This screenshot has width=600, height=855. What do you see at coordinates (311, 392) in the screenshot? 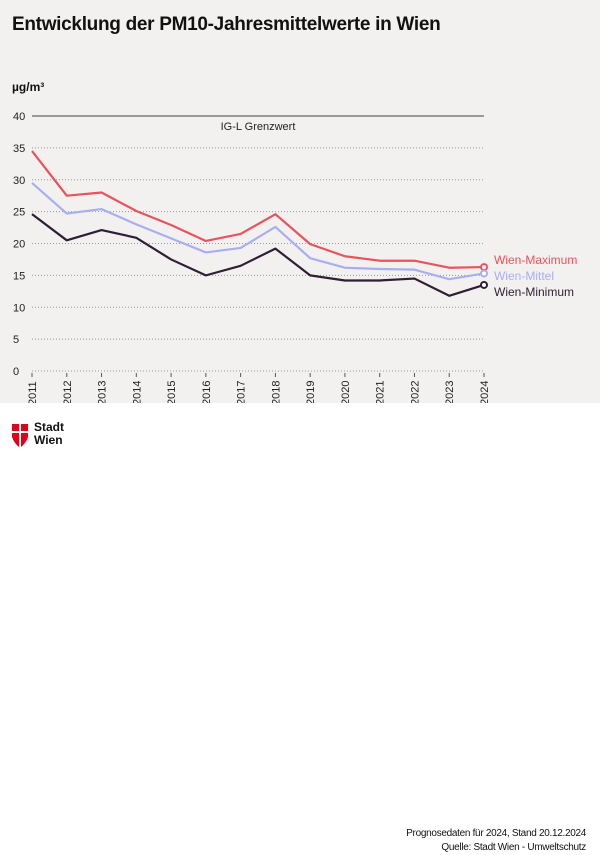
I see `x-tick-label: 2019` at bounding box center [311, 392].